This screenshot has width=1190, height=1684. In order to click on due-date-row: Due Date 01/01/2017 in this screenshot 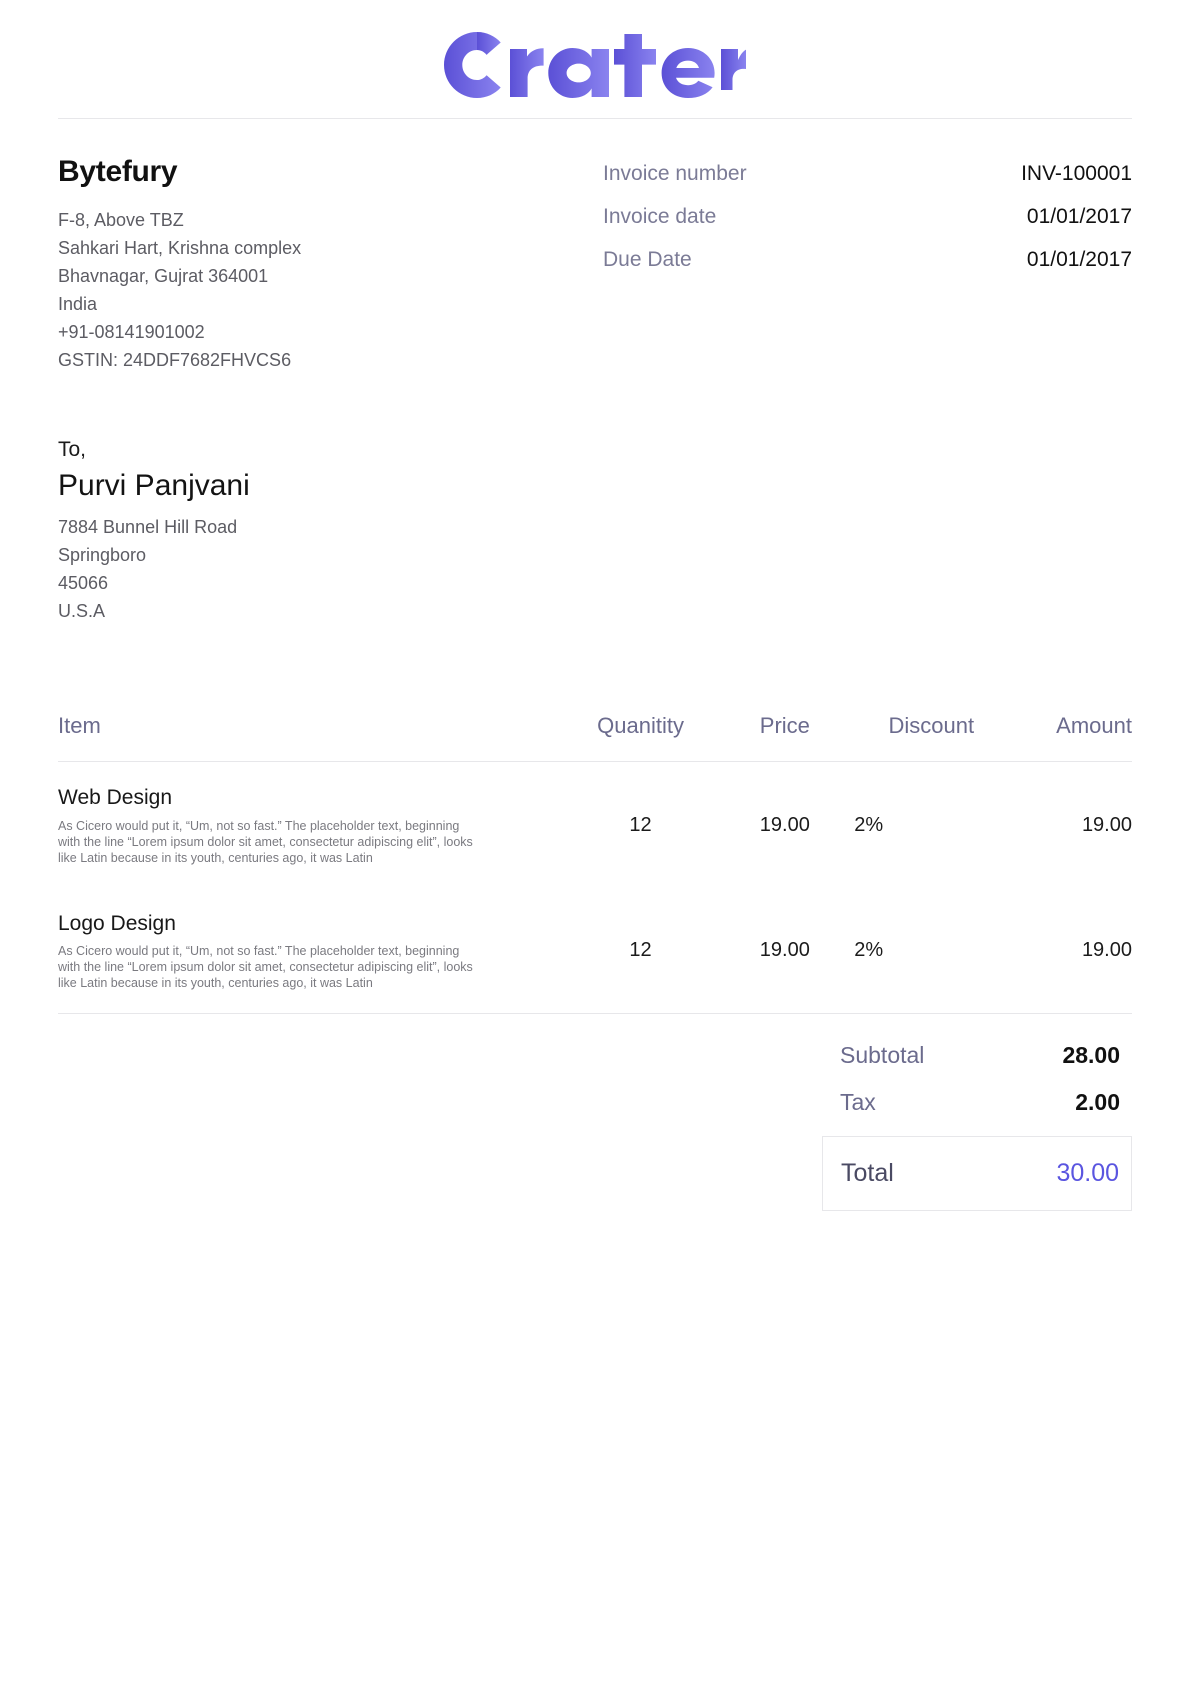, I will do `click(867, 259)`.